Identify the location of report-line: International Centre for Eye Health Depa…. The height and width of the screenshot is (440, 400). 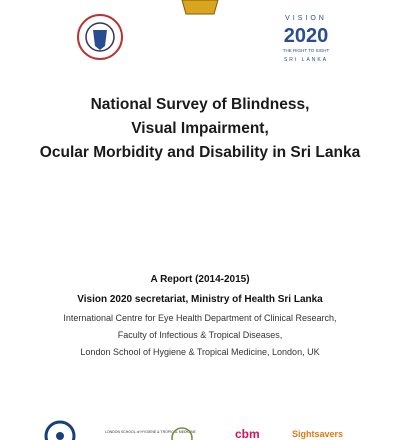
(200, 318).